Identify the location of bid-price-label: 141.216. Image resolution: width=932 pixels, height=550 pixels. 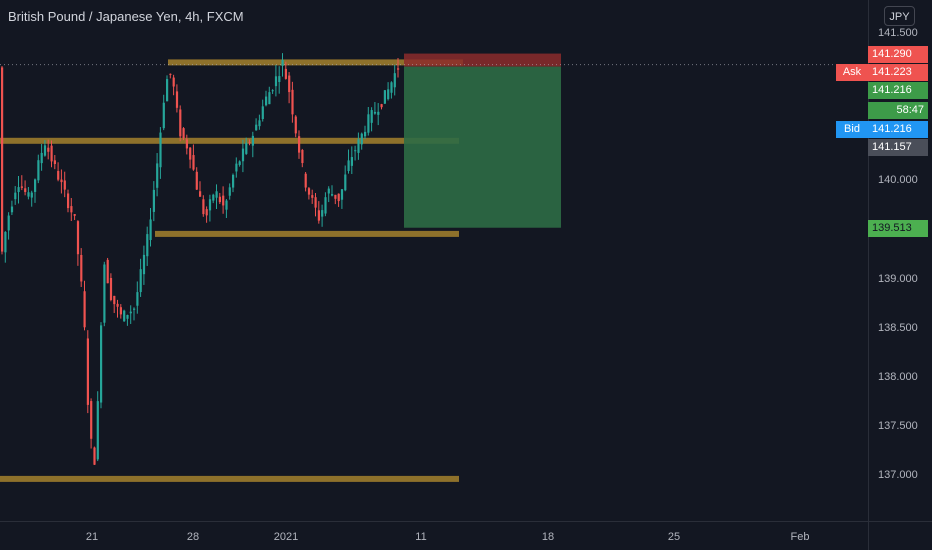
(898, 129).